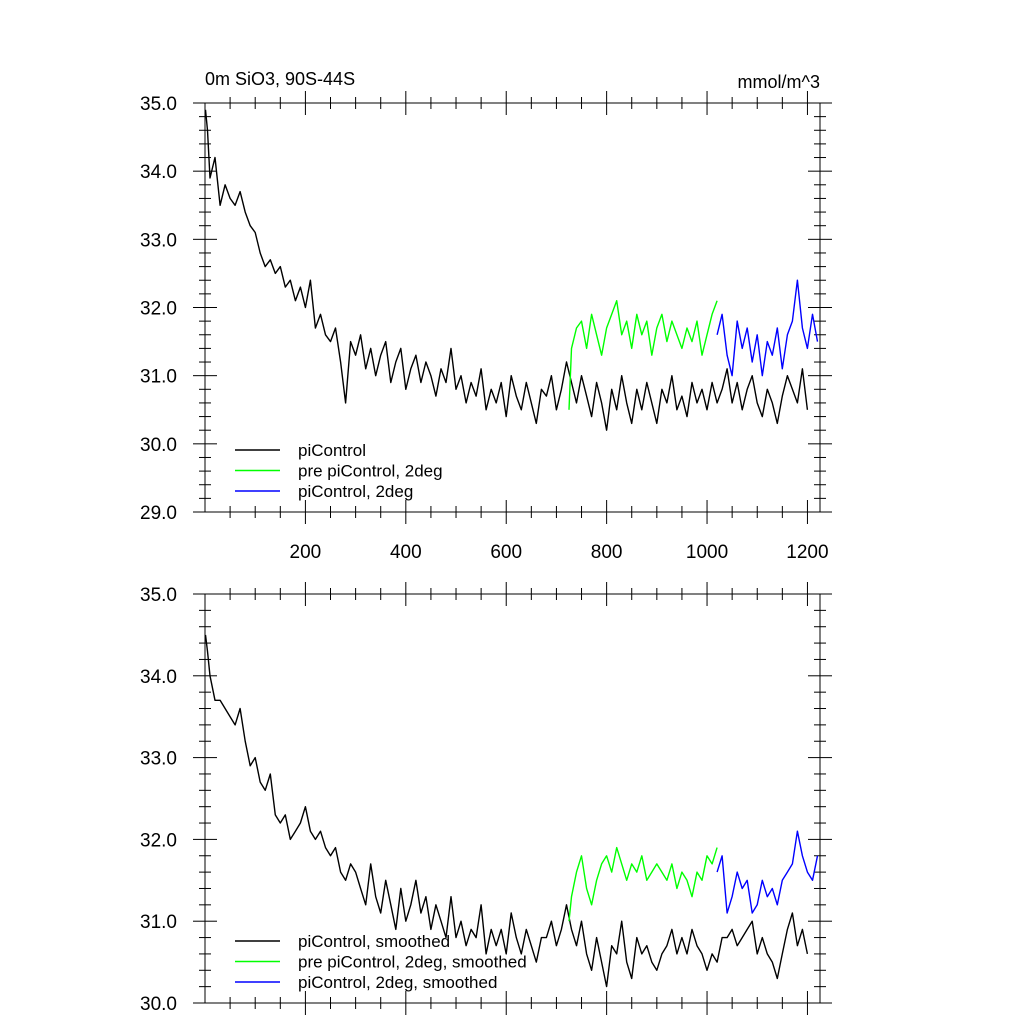  Describe the element at coordinates (355, 491) in the screenshot. I see `legend-label-2: piControl, 2deg` at that location.